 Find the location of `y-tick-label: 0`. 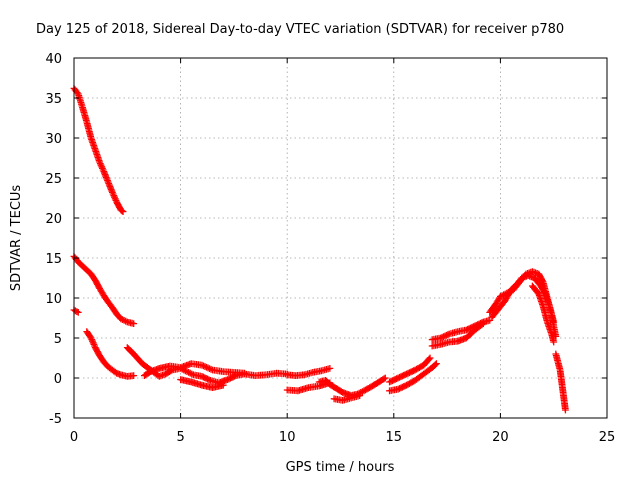

y-tick-label: 0 is located at coordinates (58, 379).